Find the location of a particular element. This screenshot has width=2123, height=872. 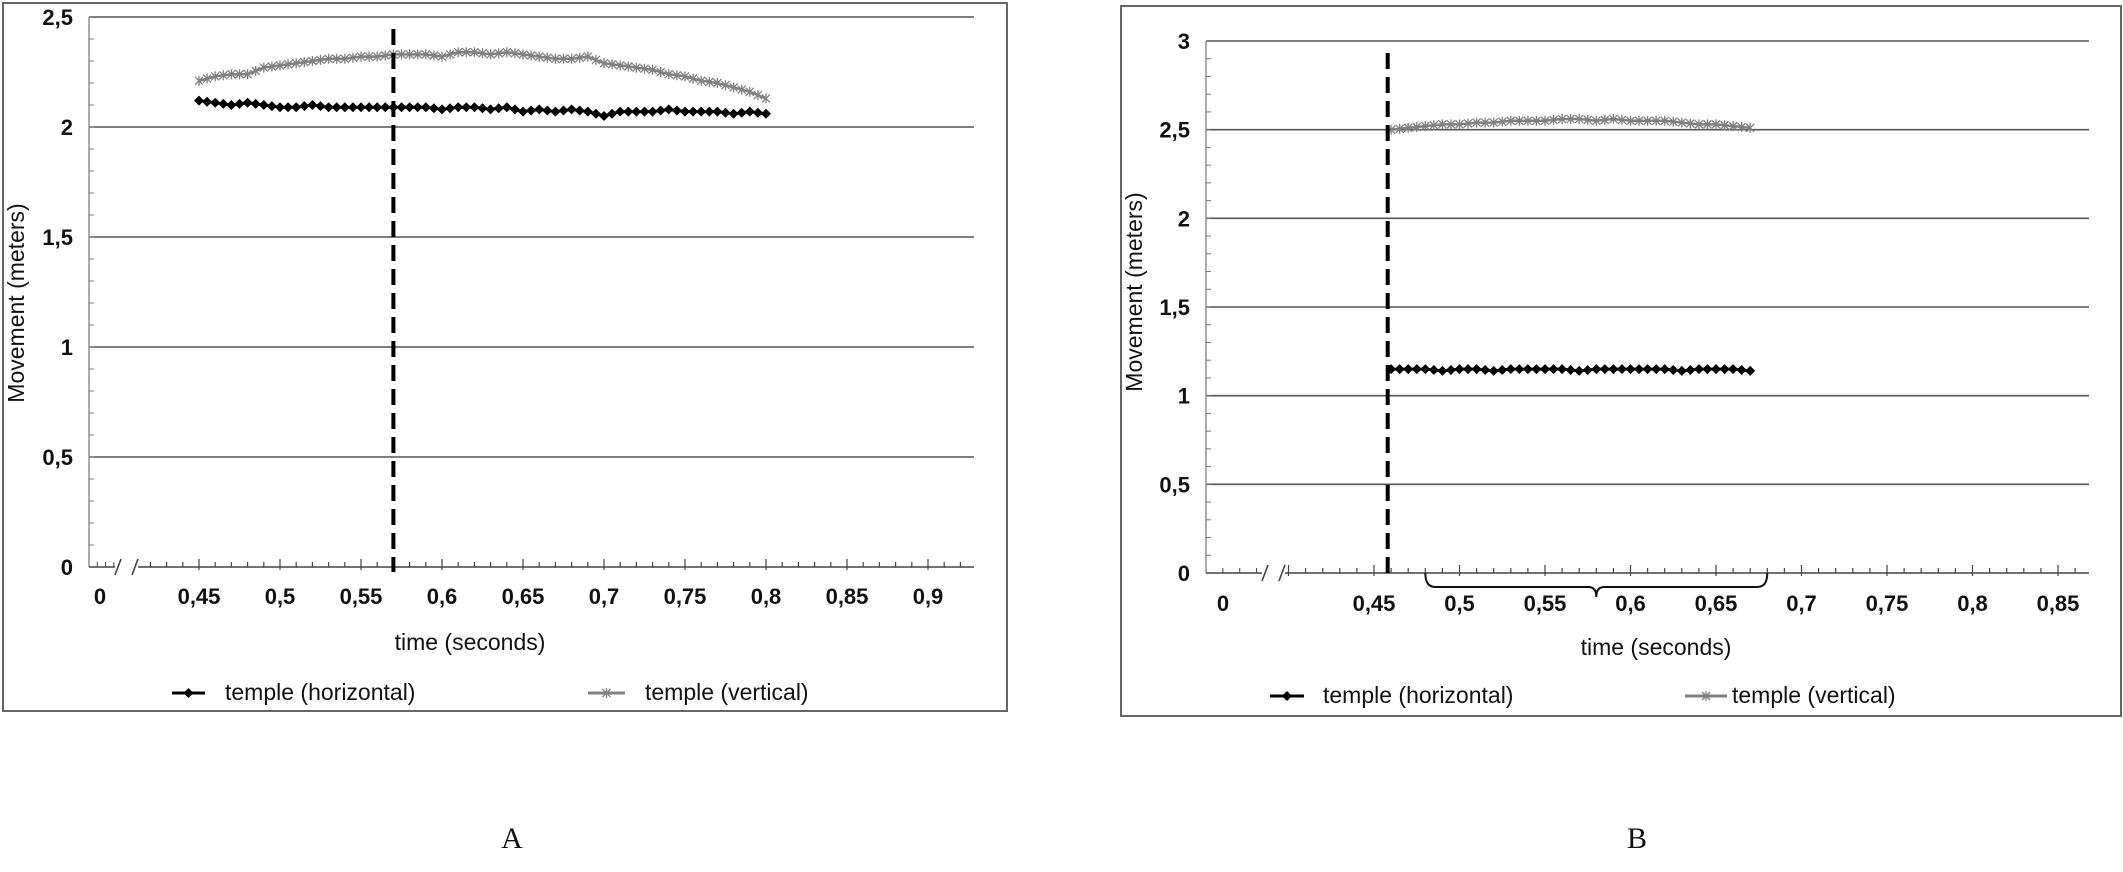

y-tick-label: 0,5 is located at coordinates (1174, 484).